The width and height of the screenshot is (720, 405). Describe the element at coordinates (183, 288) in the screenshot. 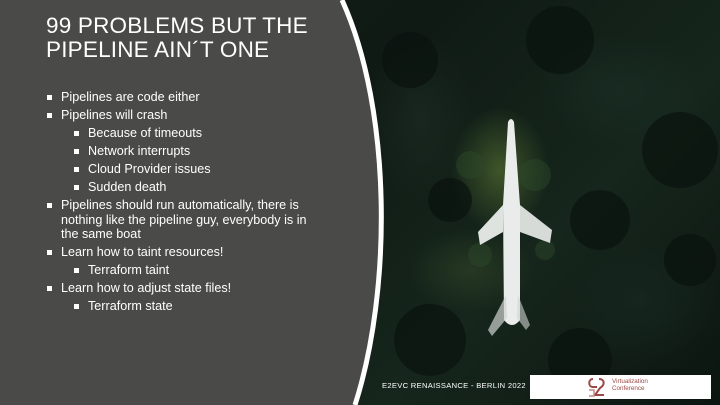

I see `bullet-item: Learn how to adjust state files!` at that location.